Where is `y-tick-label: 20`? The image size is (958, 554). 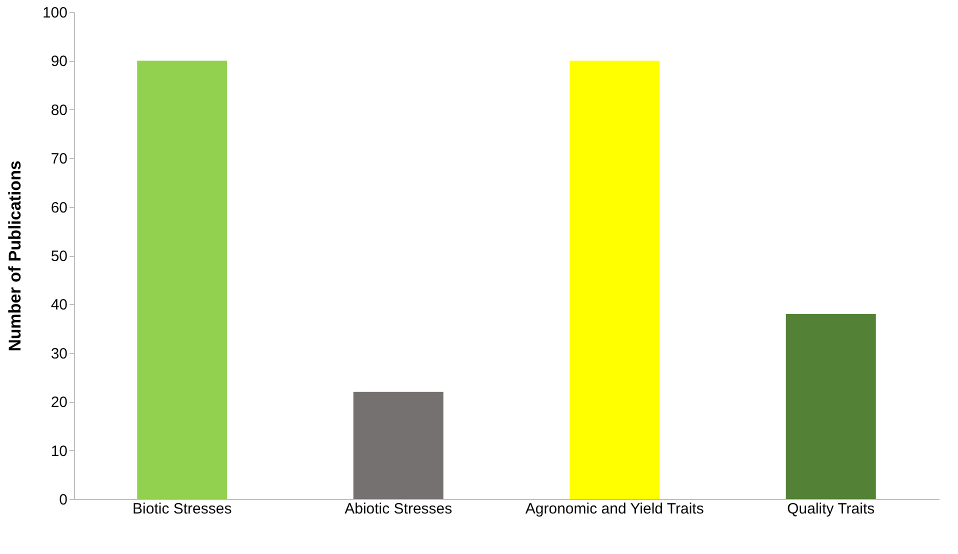
y-tick-label: 20 is located at coordinates (59, 403).